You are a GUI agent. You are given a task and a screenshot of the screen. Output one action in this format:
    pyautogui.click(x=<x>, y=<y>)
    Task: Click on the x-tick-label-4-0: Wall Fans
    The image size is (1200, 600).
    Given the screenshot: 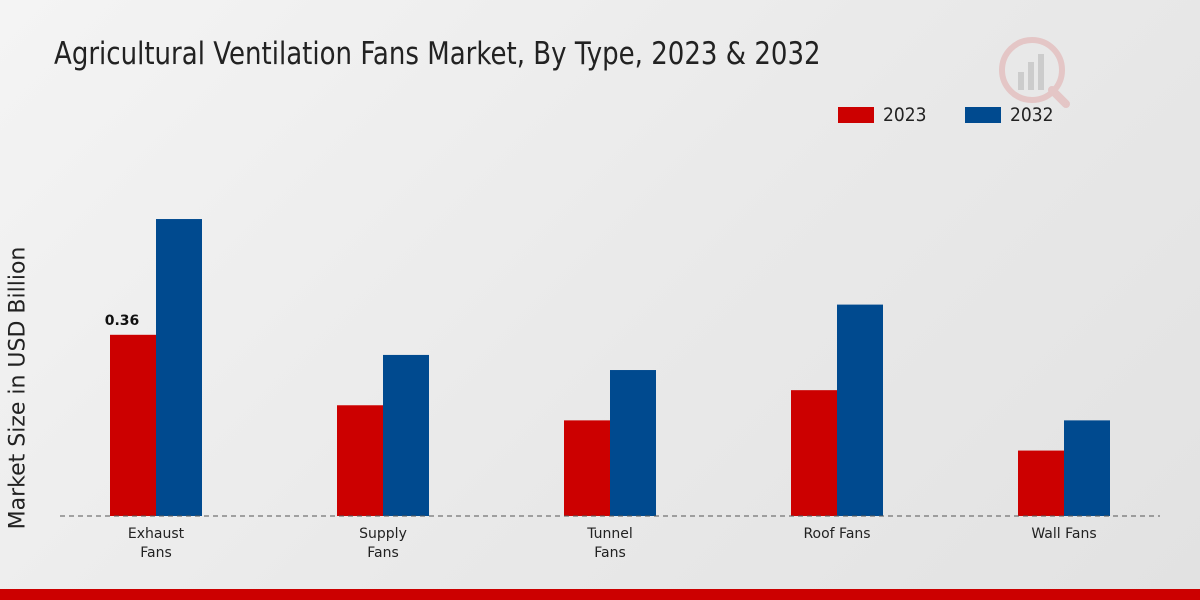 What is the action you would take?
    pyautogui.click(x=1063, y=534)
    